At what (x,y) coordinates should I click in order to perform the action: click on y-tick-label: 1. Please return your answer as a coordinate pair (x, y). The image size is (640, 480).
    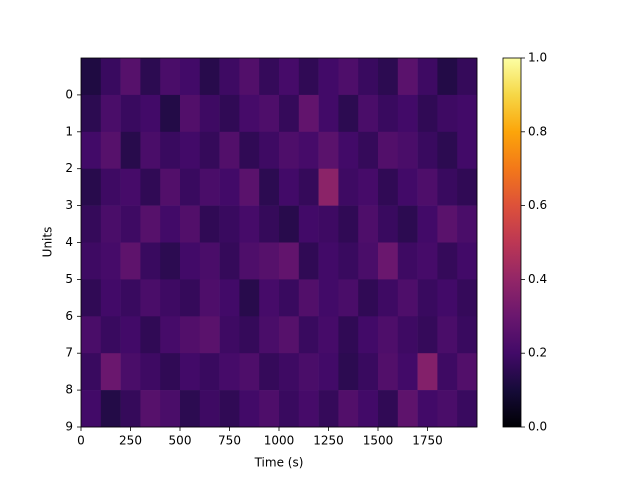
    Looking at the image, I should click on (69, 131).